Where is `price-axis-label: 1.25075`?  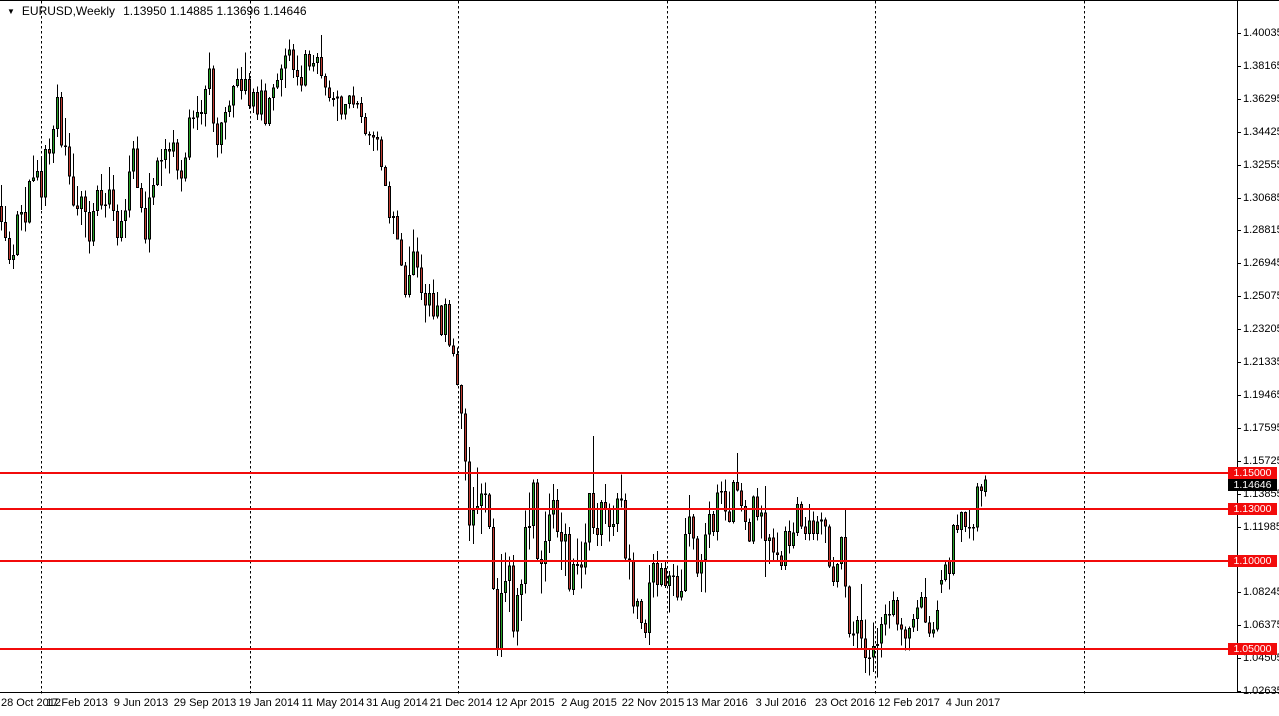
price-axis-label: 1.25075 is located at coordinates (1261, 296).